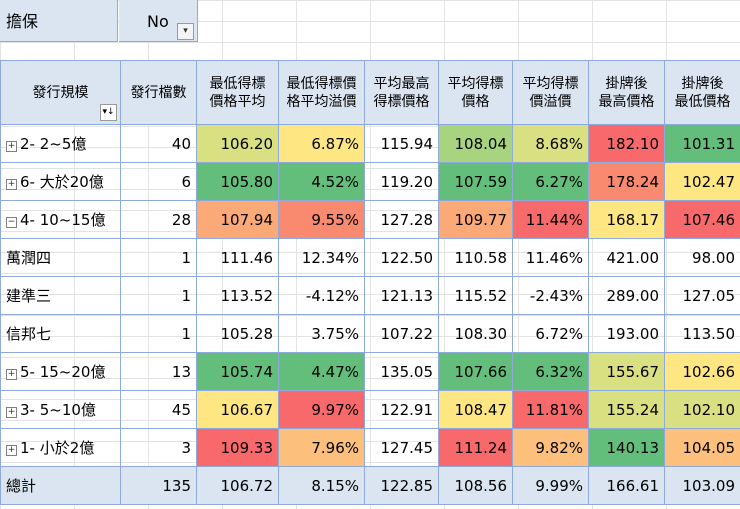 The height and width of the screenshot is (509, 740). I want to click on row-label: 萬潤四, so click(60, 257).